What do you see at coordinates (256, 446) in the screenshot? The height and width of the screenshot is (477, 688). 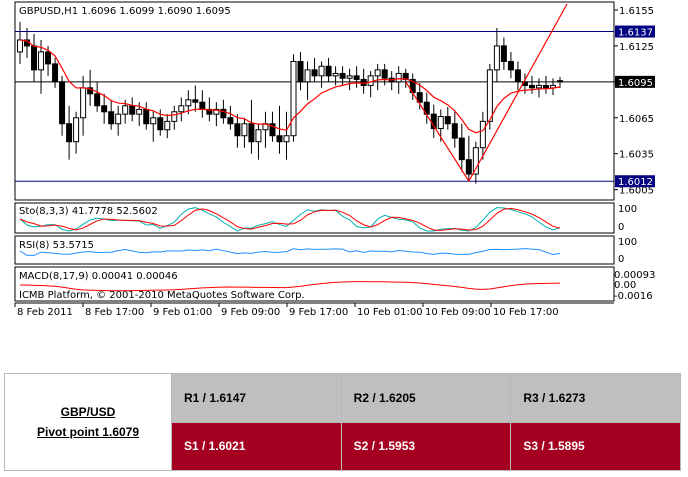 I see `support-s1: S1 / 1.6021` at bounding box center [256, 446].